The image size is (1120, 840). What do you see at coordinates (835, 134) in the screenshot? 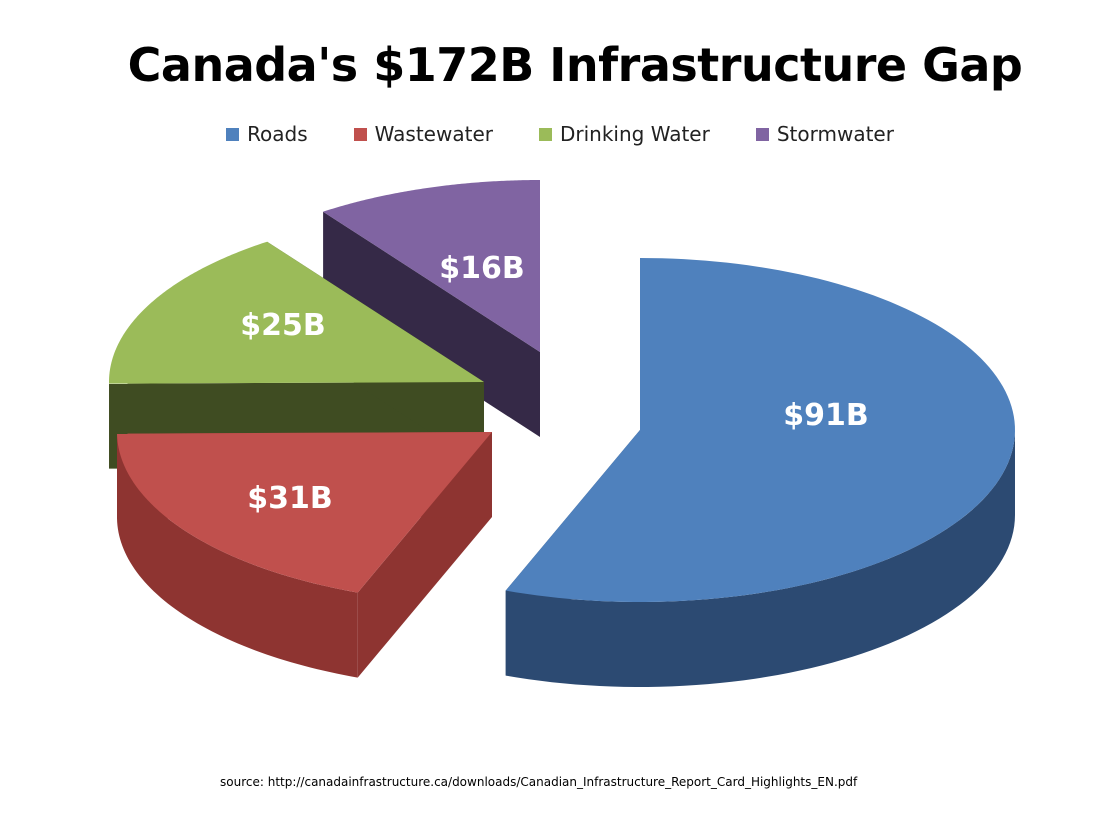
I see `legend-label: Stormwater` at bounding box center [835, 134].